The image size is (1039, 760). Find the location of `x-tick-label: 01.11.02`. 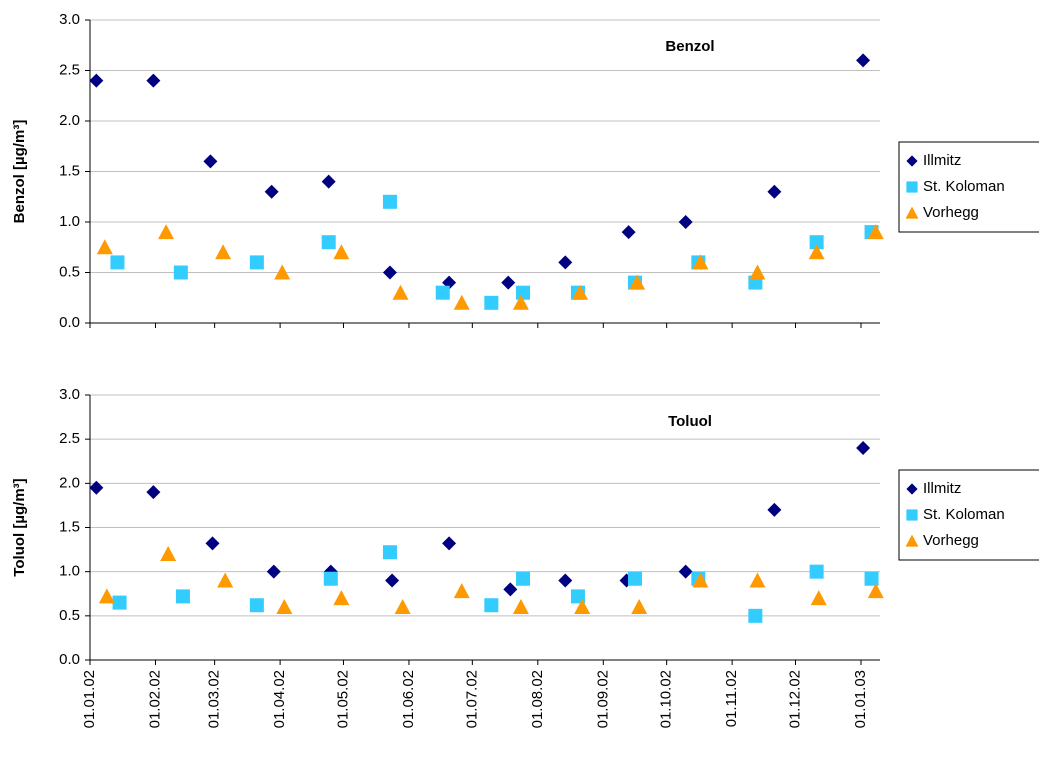

x-tick-label: 01.11.02 is located at coordinates (731, 698).